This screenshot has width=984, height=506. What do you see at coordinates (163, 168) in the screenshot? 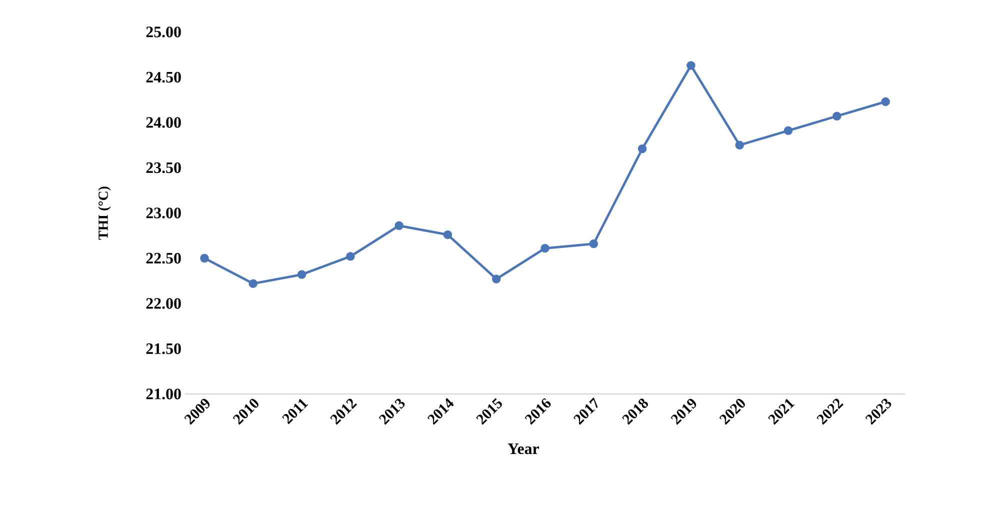
I see `y-tick-label: 23.50` at bounding box center [163, 168].